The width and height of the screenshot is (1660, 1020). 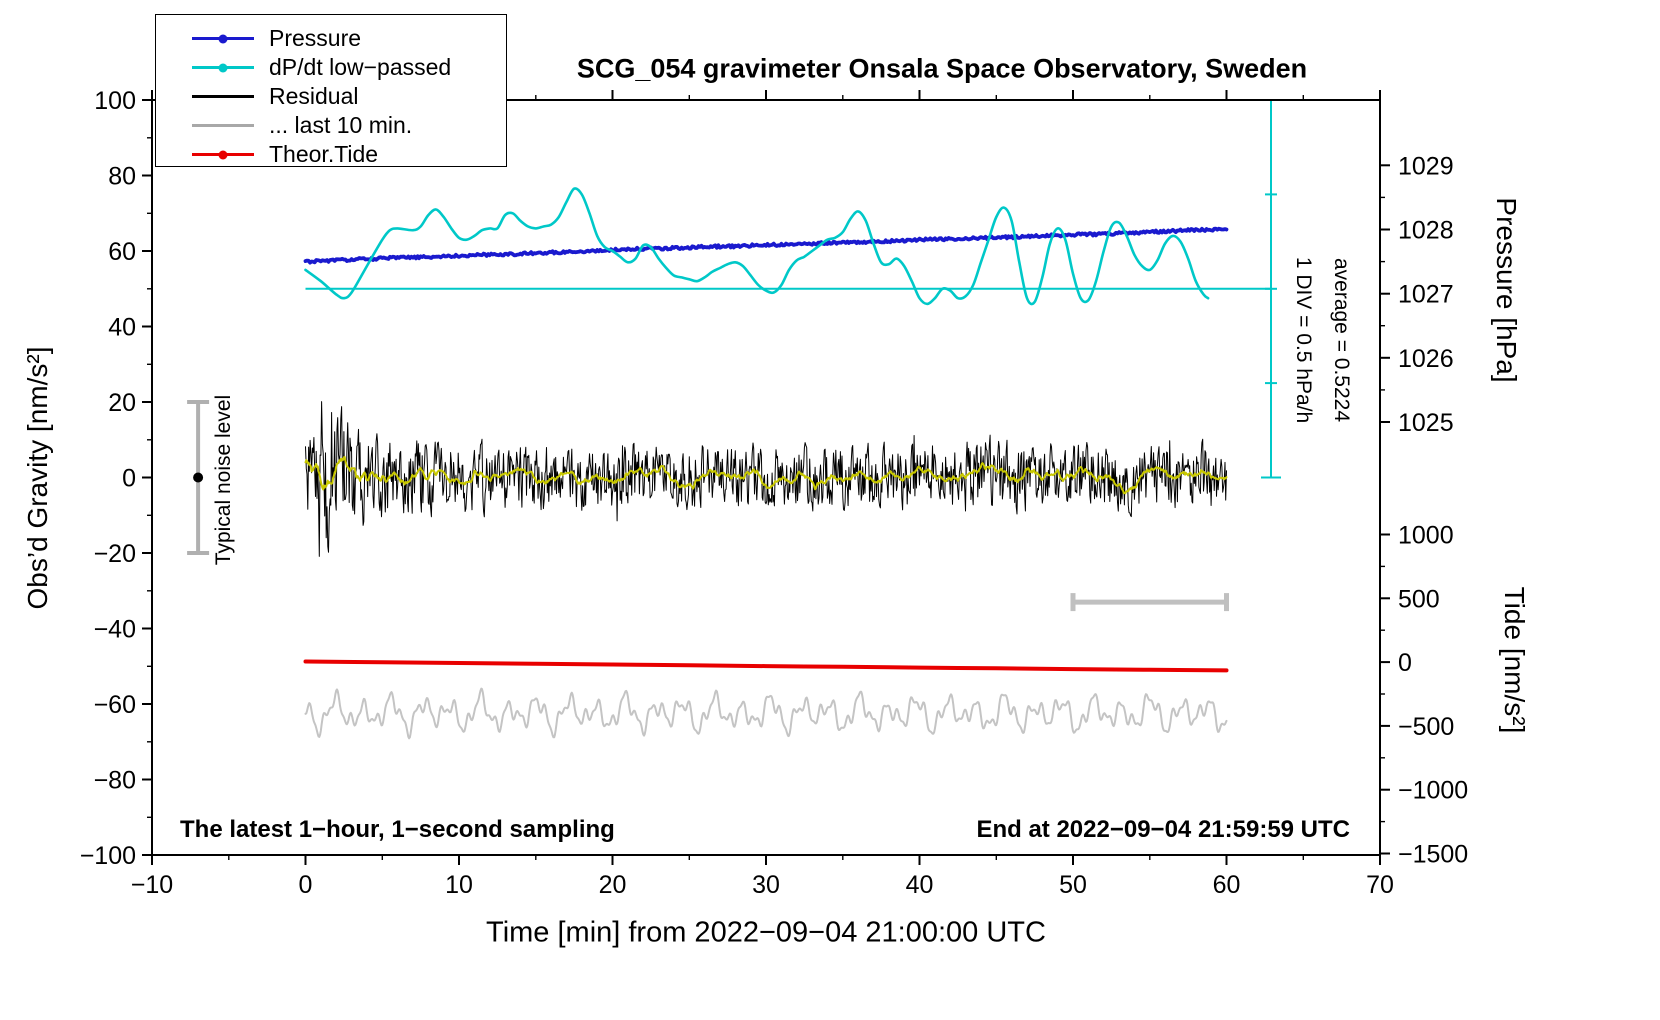 What do you see at coordinates (766, 932) in the screenshot?
I see `x-axis-label: Time [min] from 2022−09−04 21:00:00 UTC` at bounding box center [766, 932].